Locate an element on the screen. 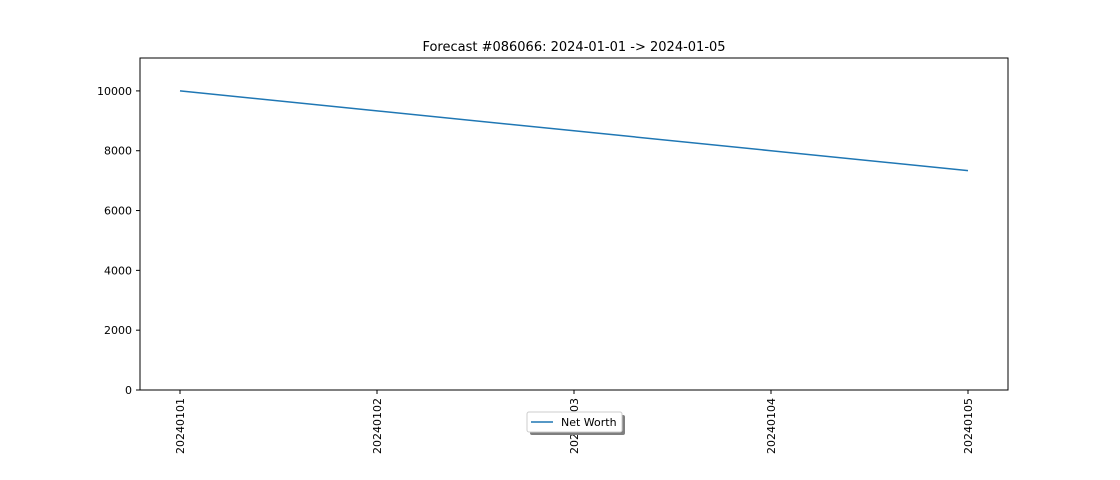 This screenshot has height=480, width=1120. x-tick-label: 20240101 is located at coordinates (180, 426).